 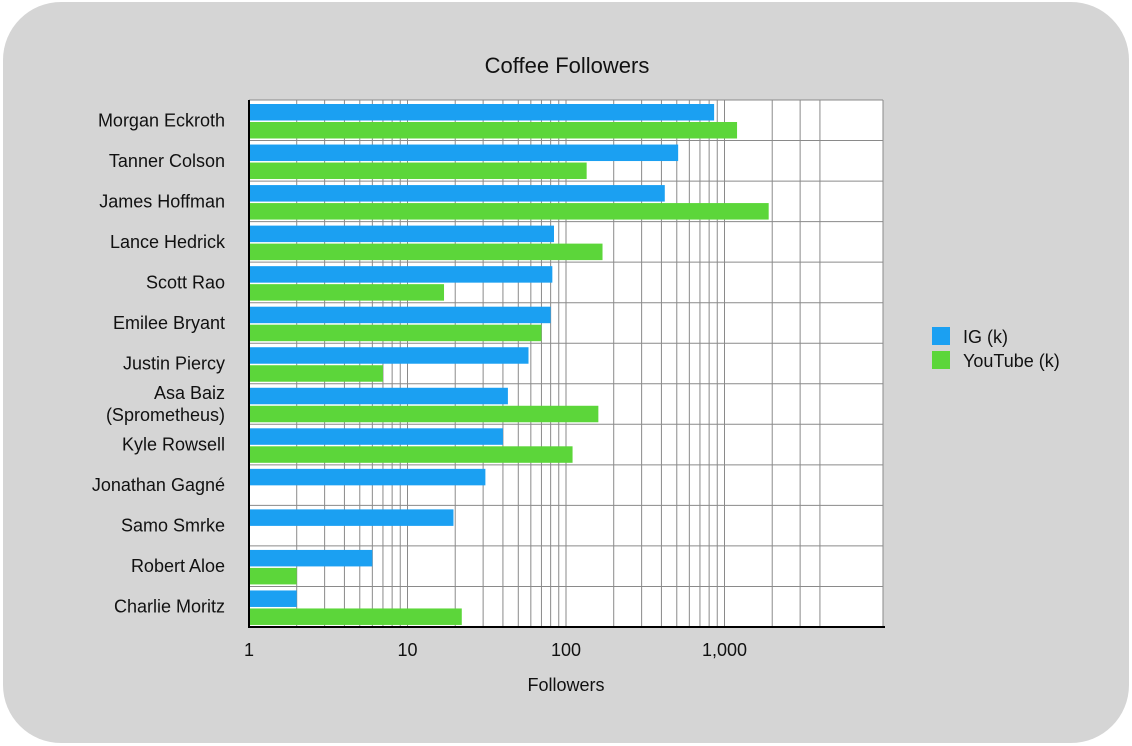 I want to click on x-tick-label: 1,000, so click(x=724, y=650).